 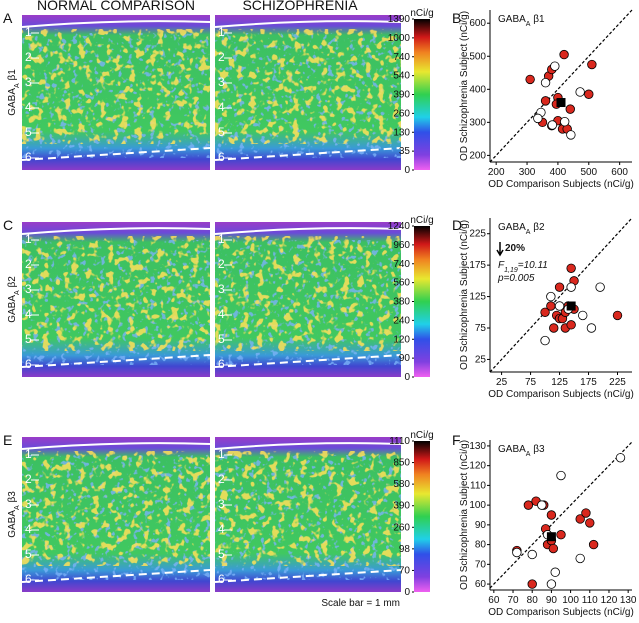 I want to click on colorbar-tick-label: 1000, so click(x=399, y=38).